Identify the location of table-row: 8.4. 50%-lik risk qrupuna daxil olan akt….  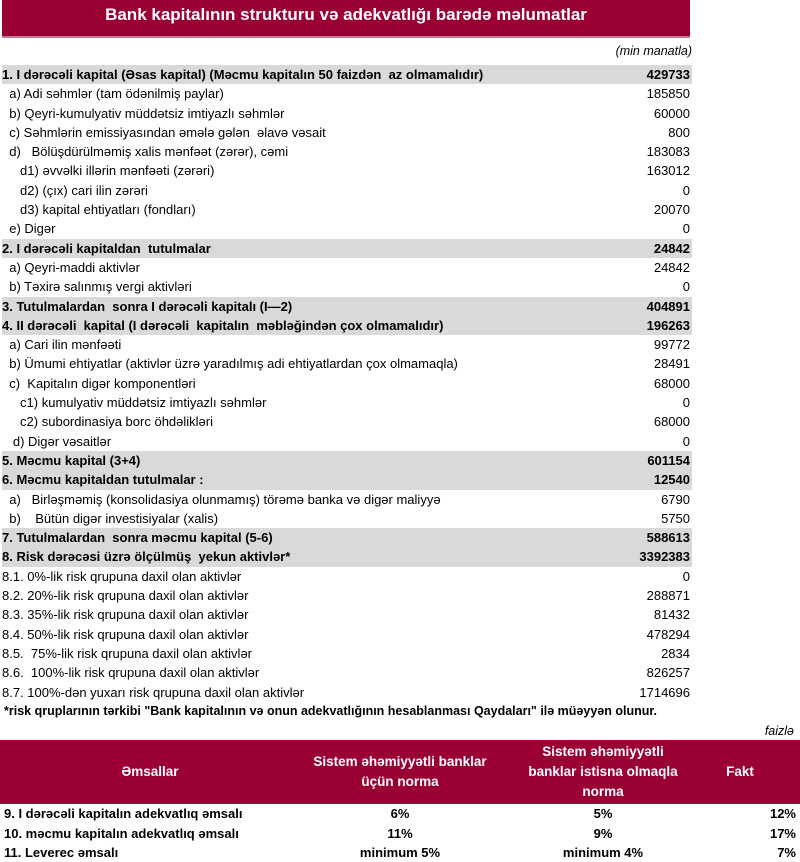
(347, 634).